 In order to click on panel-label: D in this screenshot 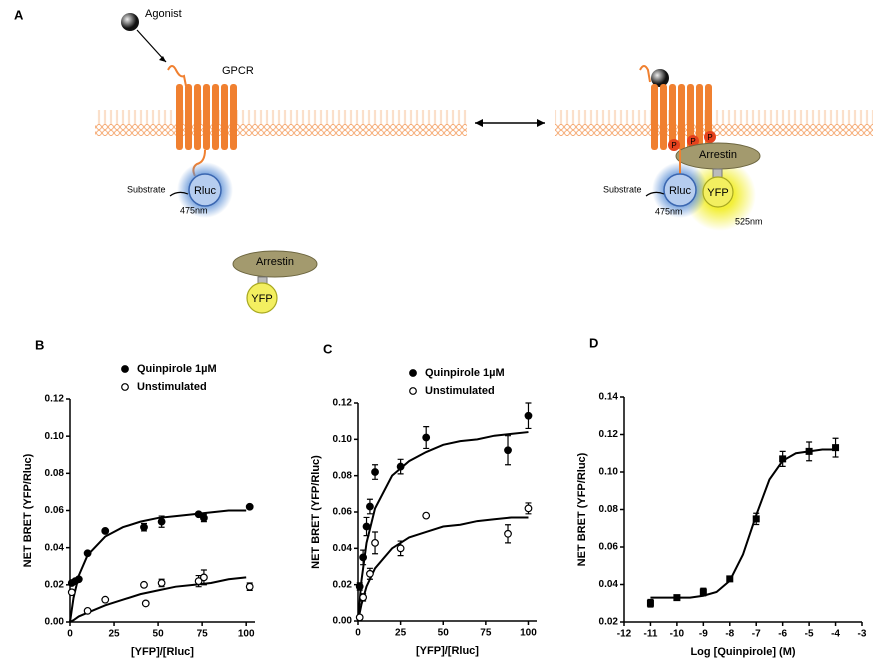, I will do `click(593, 342)`.